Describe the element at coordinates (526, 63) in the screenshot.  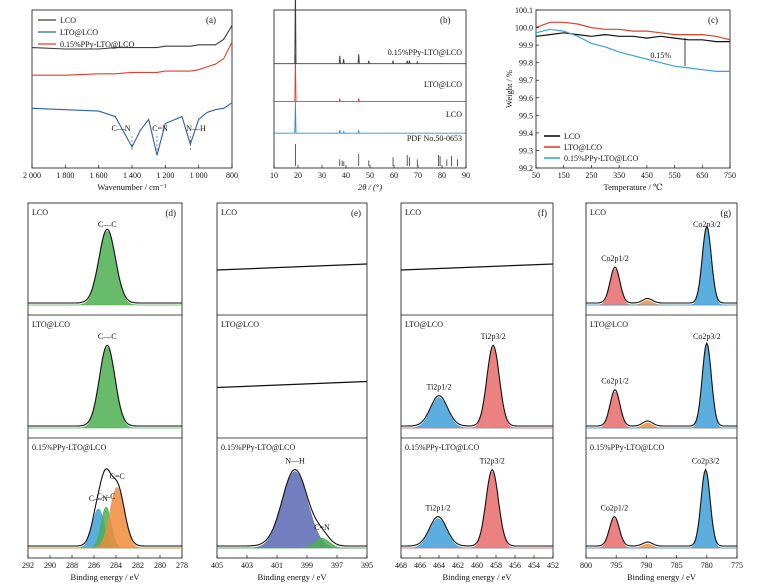
I see `y-tick-label: 99.8` at that location.